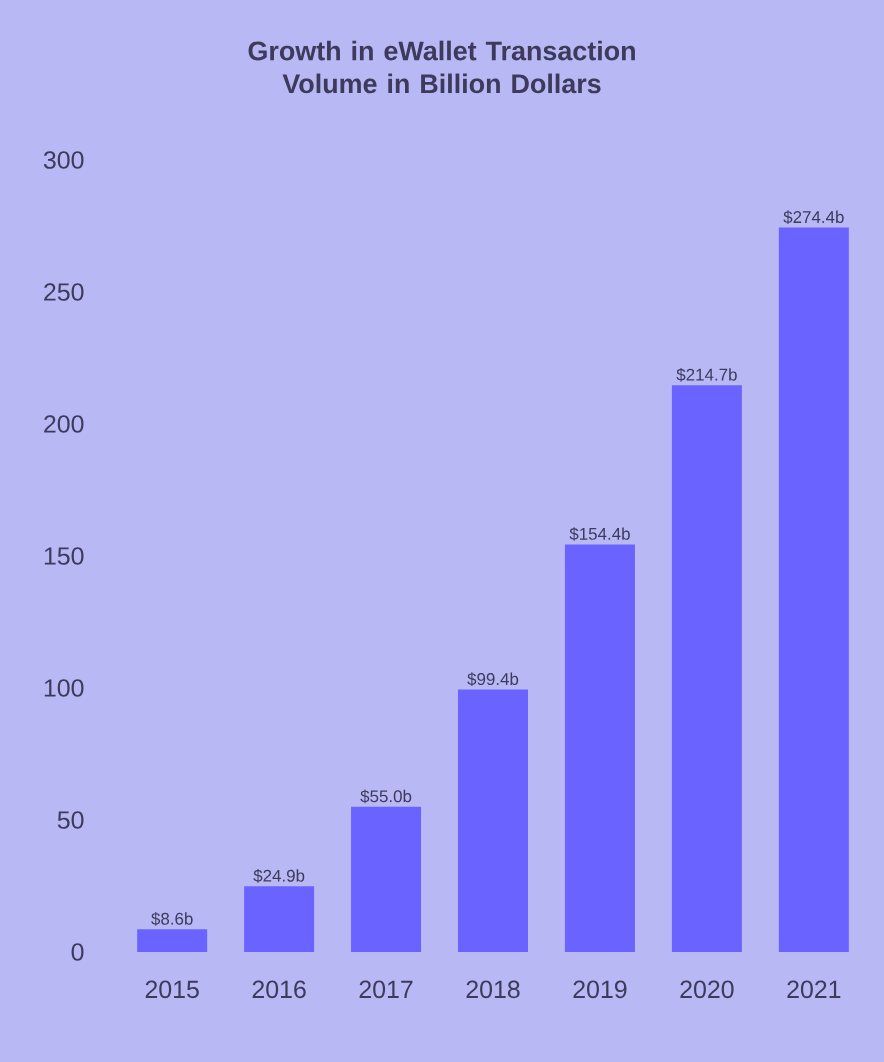 This screenshot has height=1062, width=884. I want to click on data-label: $55.0b, so click(386, 796).